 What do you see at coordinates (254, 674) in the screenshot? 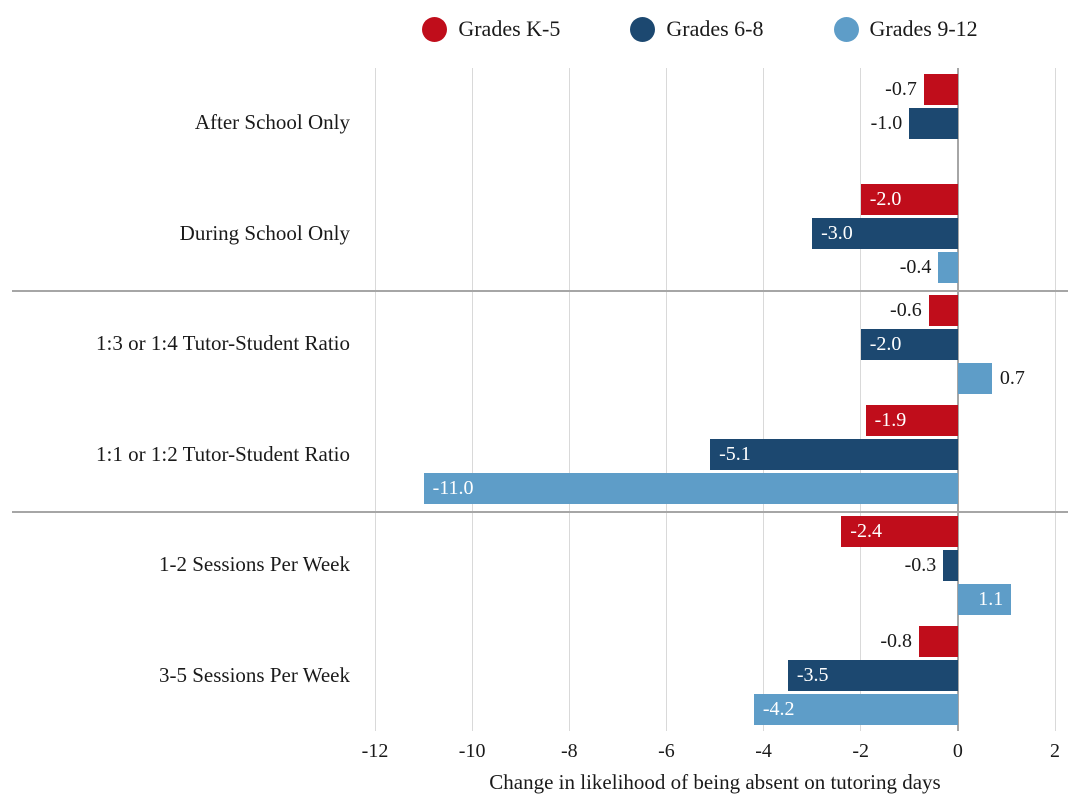
I see `category-label: 3-5 Sessions Per Week` at bounding box center [254, 674].